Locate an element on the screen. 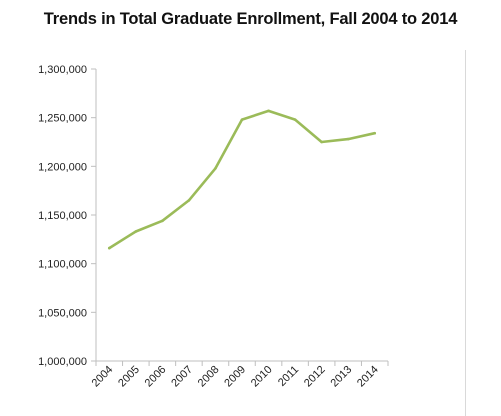 The width and height of the screenshot is (501, 416). x-tick-label: 2008 is located at coordinates (209, 377).